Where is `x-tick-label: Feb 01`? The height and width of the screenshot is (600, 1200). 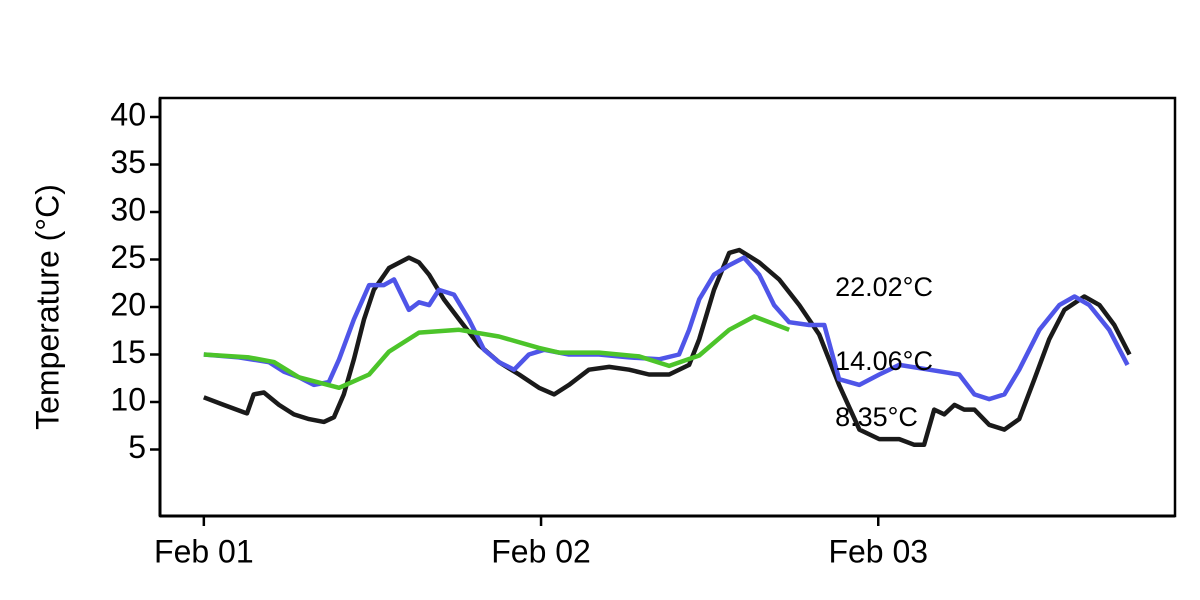
x-tick-label: Feb 01 is located at coordinates (204, 551).